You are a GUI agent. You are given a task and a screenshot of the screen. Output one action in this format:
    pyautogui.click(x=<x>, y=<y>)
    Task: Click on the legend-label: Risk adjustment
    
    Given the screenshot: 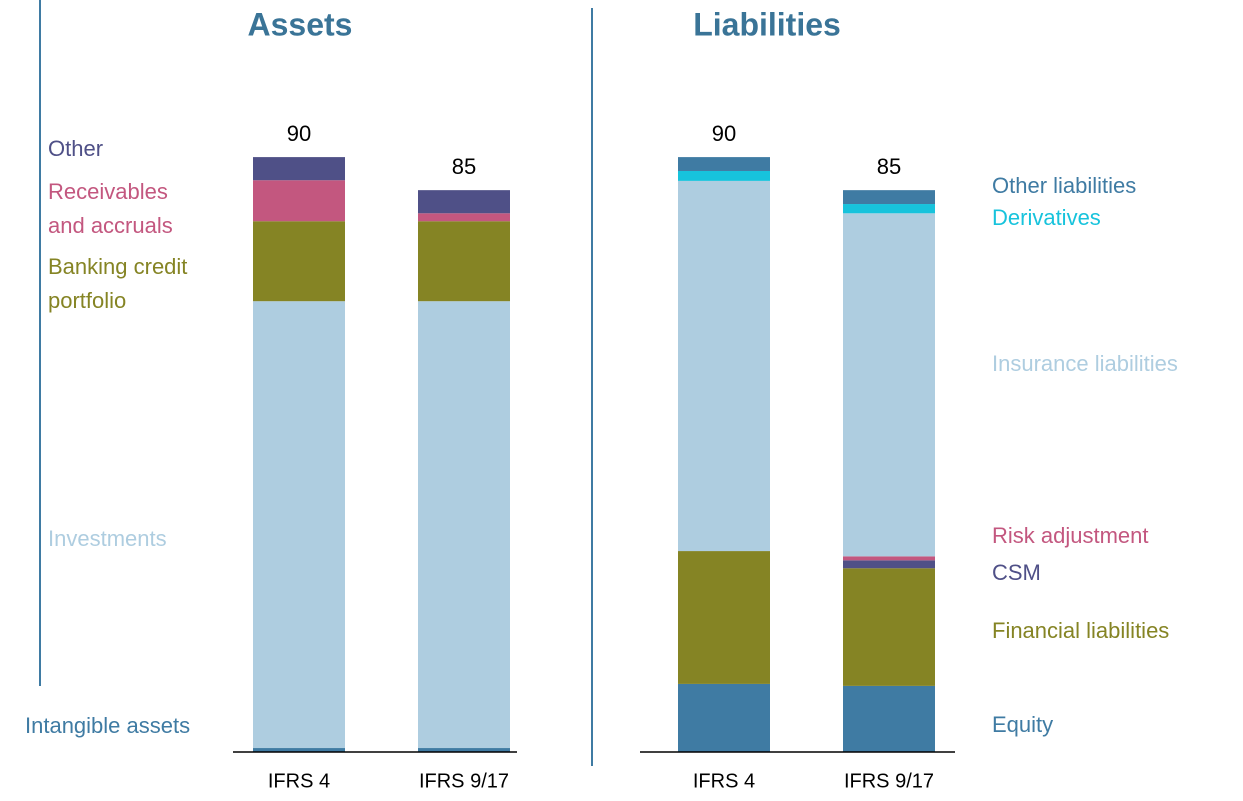 What is the action you would take?
    pyautogui.click(x=1070, y=535)
    